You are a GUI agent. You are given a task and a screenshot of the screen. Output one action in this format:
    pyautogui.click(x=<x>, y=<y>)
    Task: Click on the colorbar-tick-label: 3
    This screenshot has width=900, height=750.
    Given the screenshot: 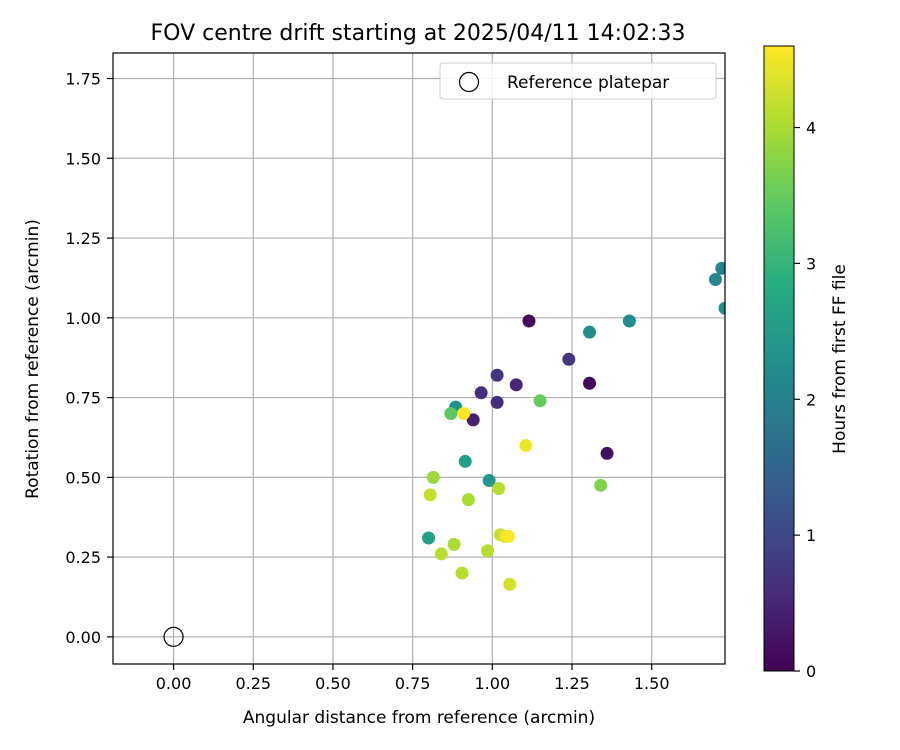 What is the action you would take?
    pyautogui.click(x=811, y=263)
    